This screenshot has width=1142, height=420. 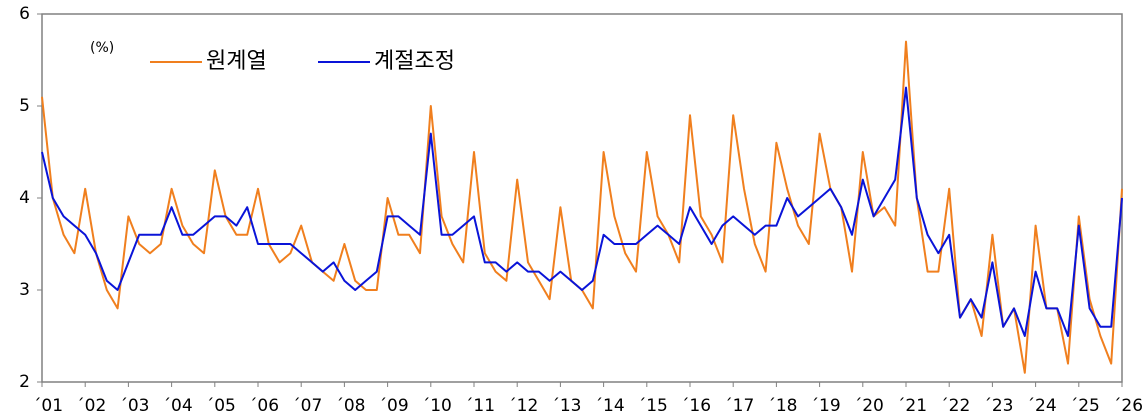 I want to click on x-tick-label: ´16, so click(x=696, y=406).